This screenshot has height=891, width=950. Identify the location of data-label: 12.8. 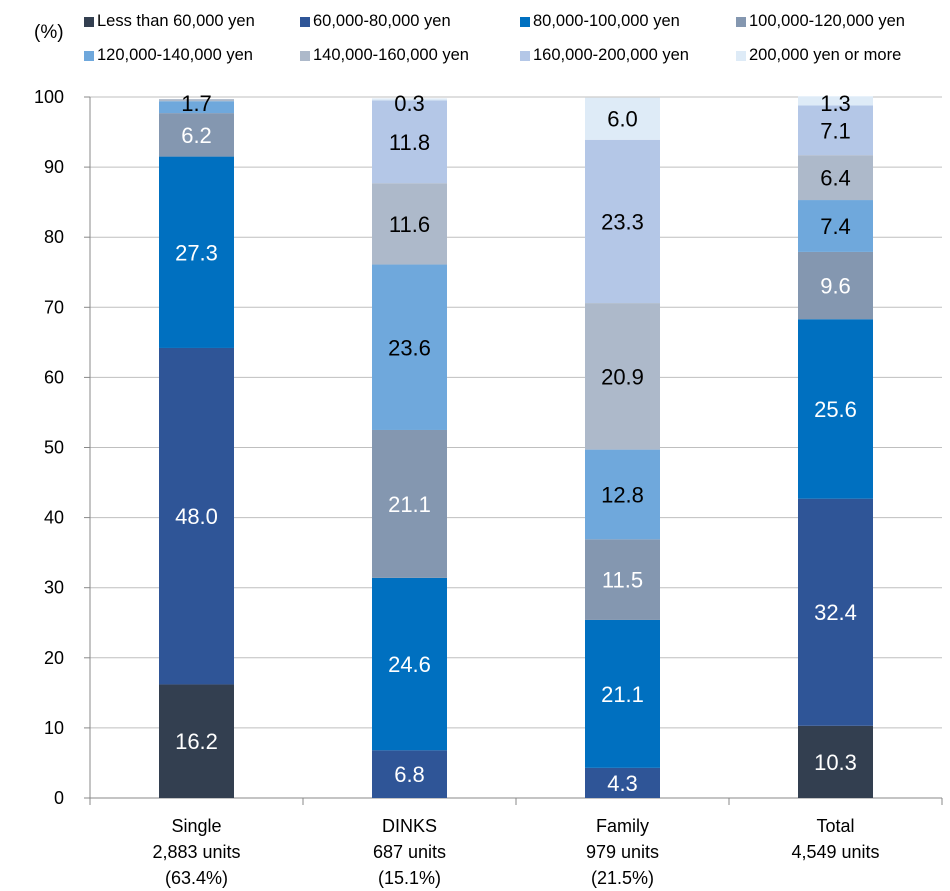
(622, 494).